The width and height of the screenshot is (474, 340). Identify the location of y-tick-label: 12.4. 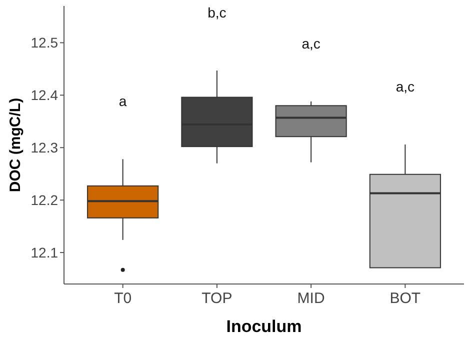
(44, 95).